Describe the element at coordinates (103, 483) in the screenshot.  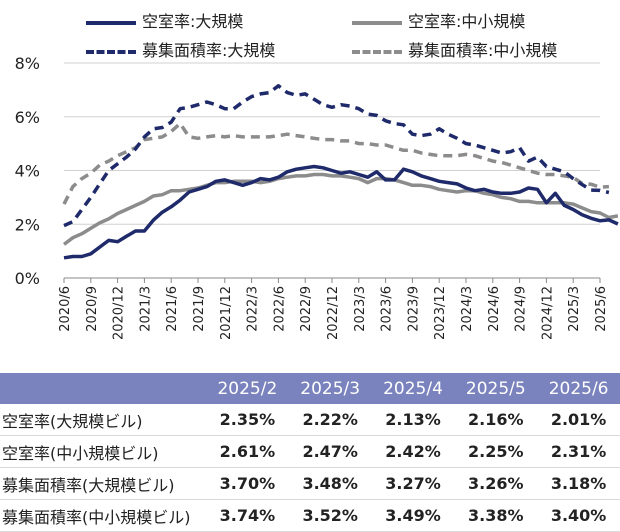
I see `row-label: 募集面積率(大規模ビル)` at that location.